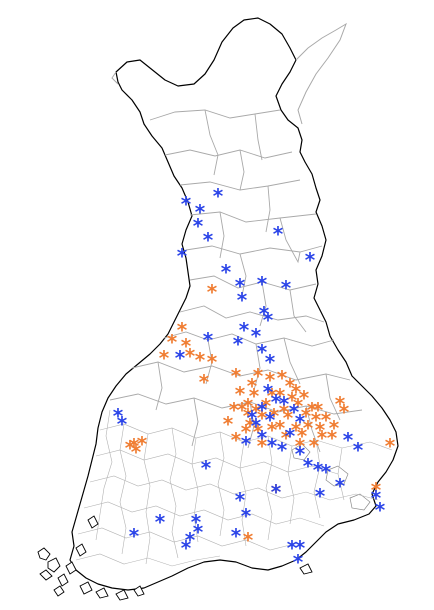 Image resolution: width=434 pixels, height=610 pixels. What do you see at coordinates (237, 221) in the screenshot?
I see `municipality-borders-north` at bounding box center [237, 221].